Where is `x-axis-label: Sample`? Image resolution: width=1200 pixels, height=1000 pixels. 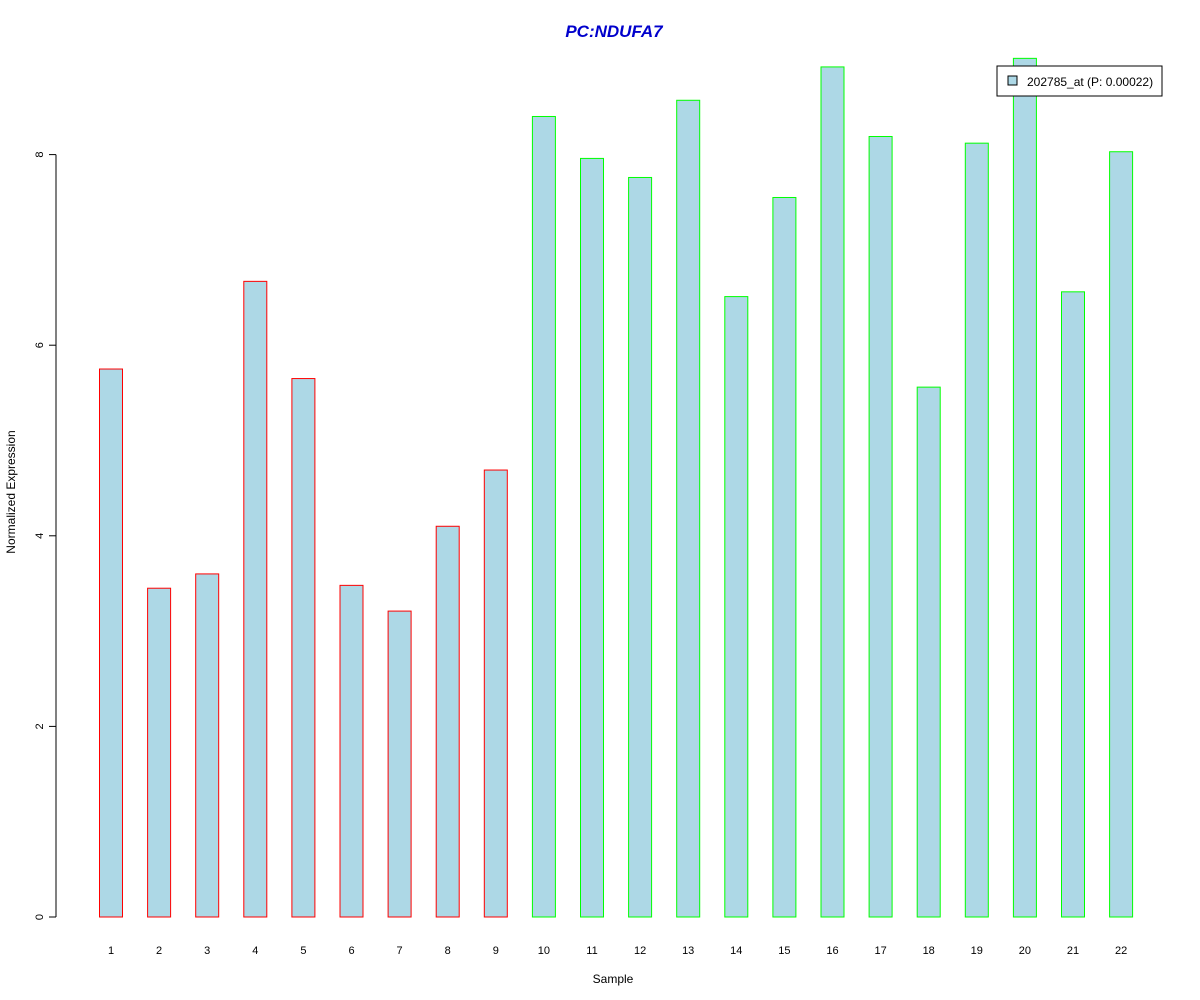 x-axis-label: Sample is located at coordinates (613, 979).